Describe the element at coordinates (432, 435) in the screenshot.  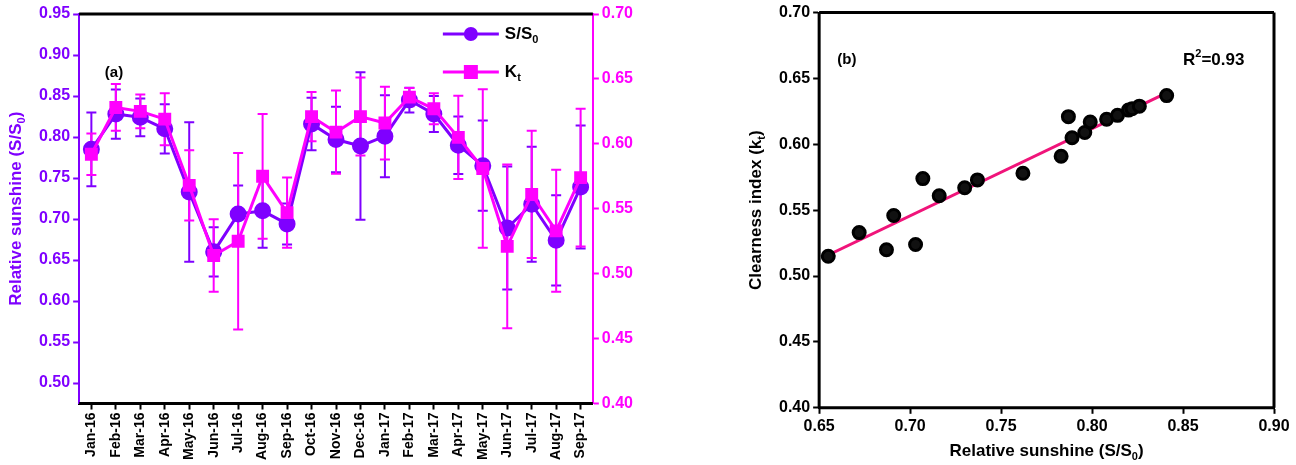
I see `x-tick-label: Mar-17` at that location.